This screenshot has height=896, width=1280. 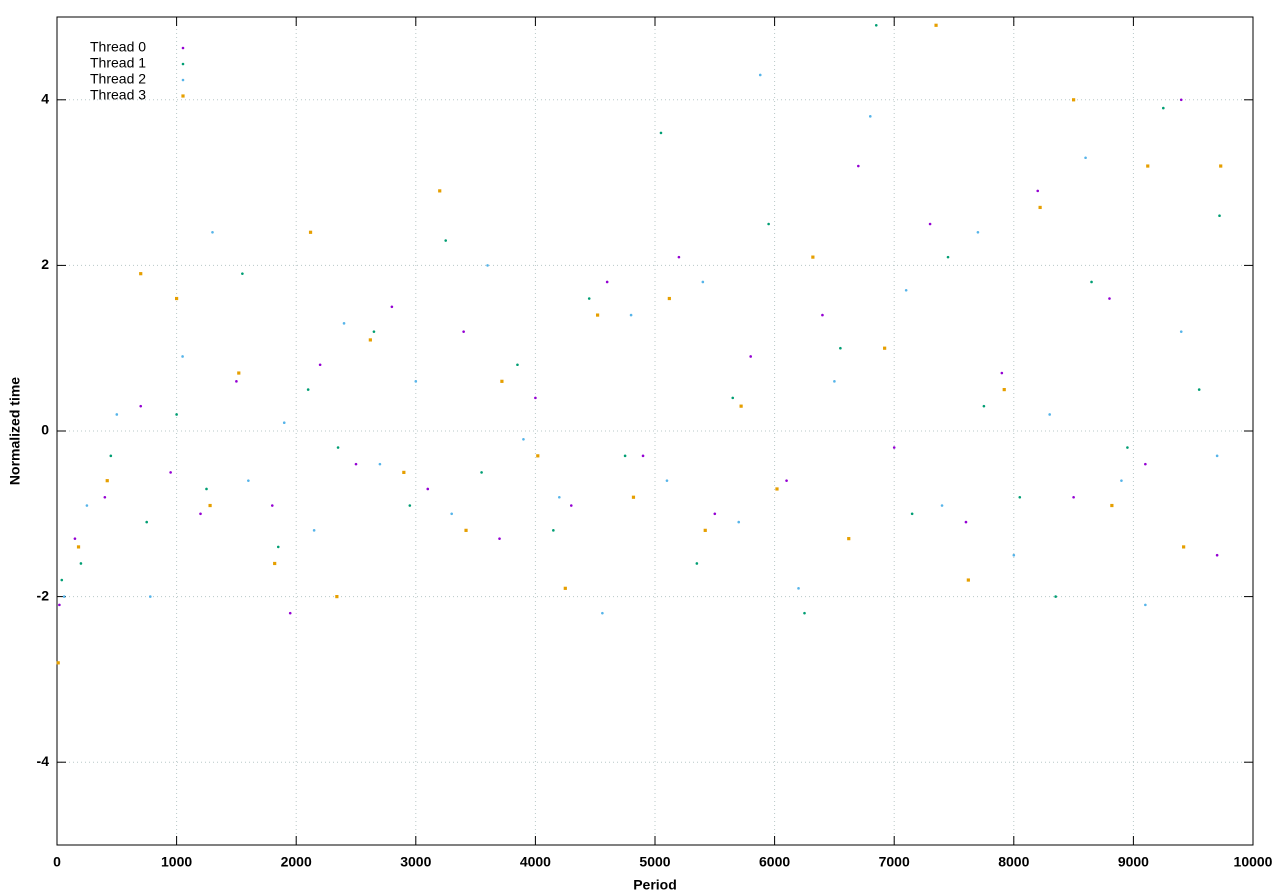 What do you see at coordinates (1133, 862) in the screenshot?
I see `x-tick-label: 9000` at bounding box center [1133, 862].